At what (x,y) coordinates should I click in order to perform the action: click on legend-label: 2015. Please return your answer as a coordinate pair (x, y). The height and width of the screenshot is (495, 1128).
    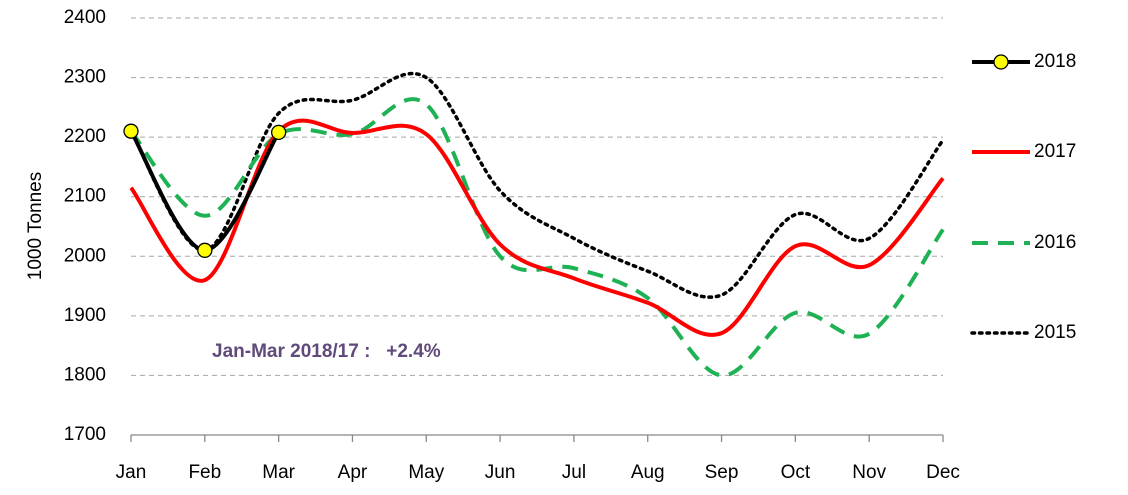
    Looking at the image, I should click on (1055, 332).